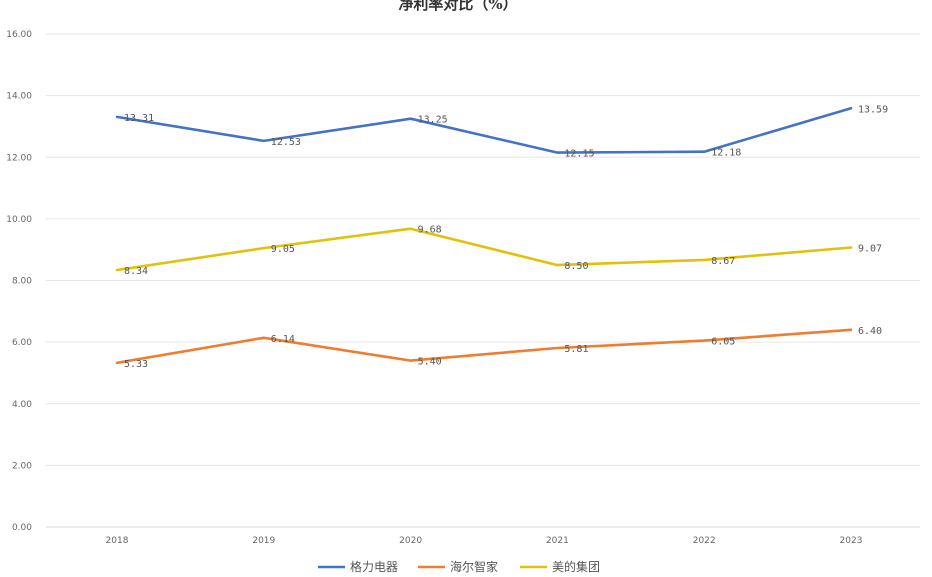 Image resolution: width=932 pixels, height=577 pixels. I want to click on data-label: 13.25, so click(433, 120).